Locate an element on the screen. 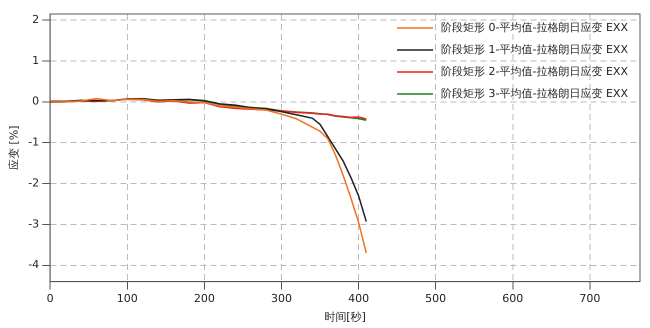 The height and width of the screenshot is (328, 650). x-tick-label: 500 is located at coordinates (435, 299).